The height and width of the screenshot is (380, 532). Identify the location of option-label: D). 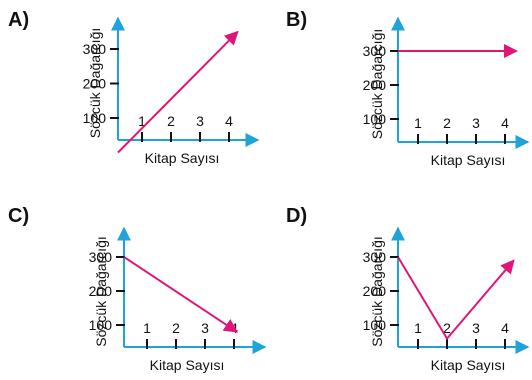
(296, 216).